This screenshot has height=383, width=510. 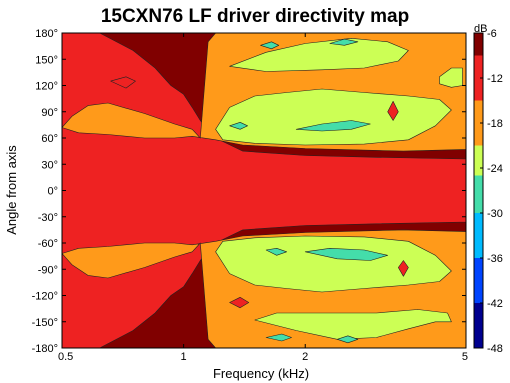 I want to click on y-tick-label: 180°, so click(x=46, y=34).